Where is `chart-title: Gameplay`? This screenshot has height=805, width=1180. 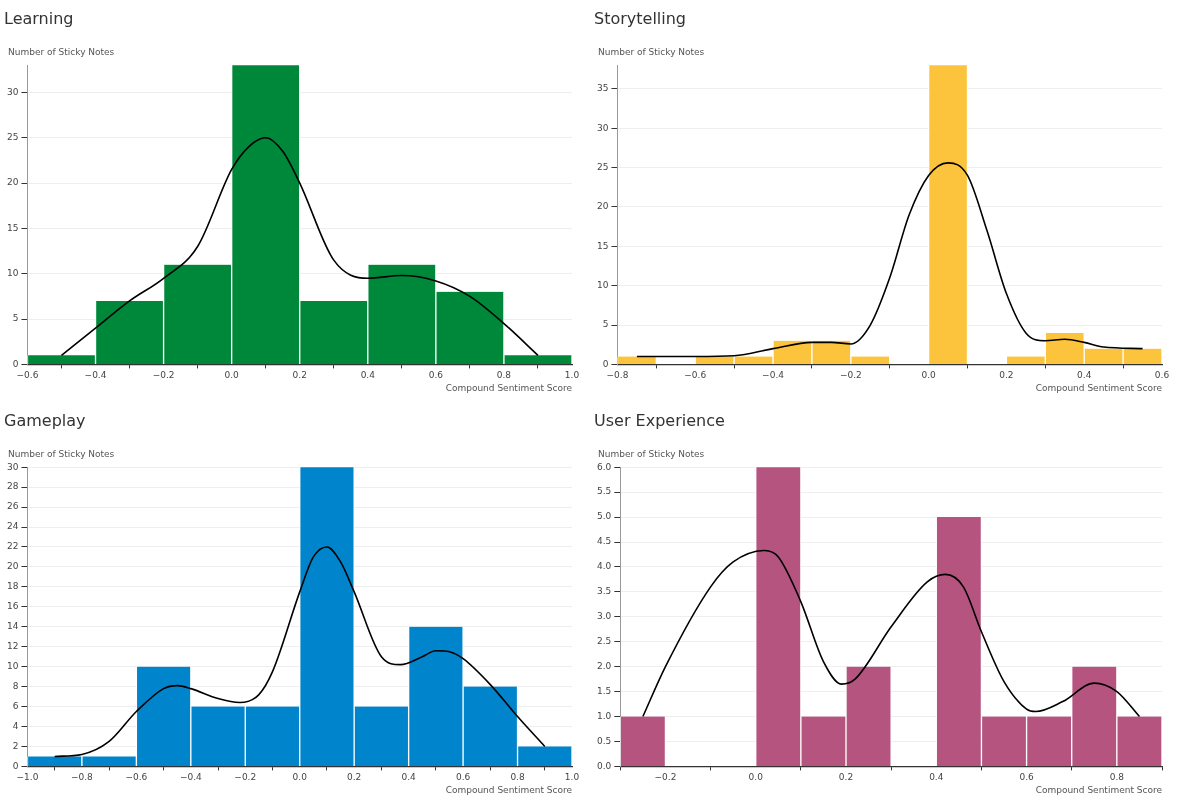
chart-title: Gameplay is located at coordinates (45, 420).